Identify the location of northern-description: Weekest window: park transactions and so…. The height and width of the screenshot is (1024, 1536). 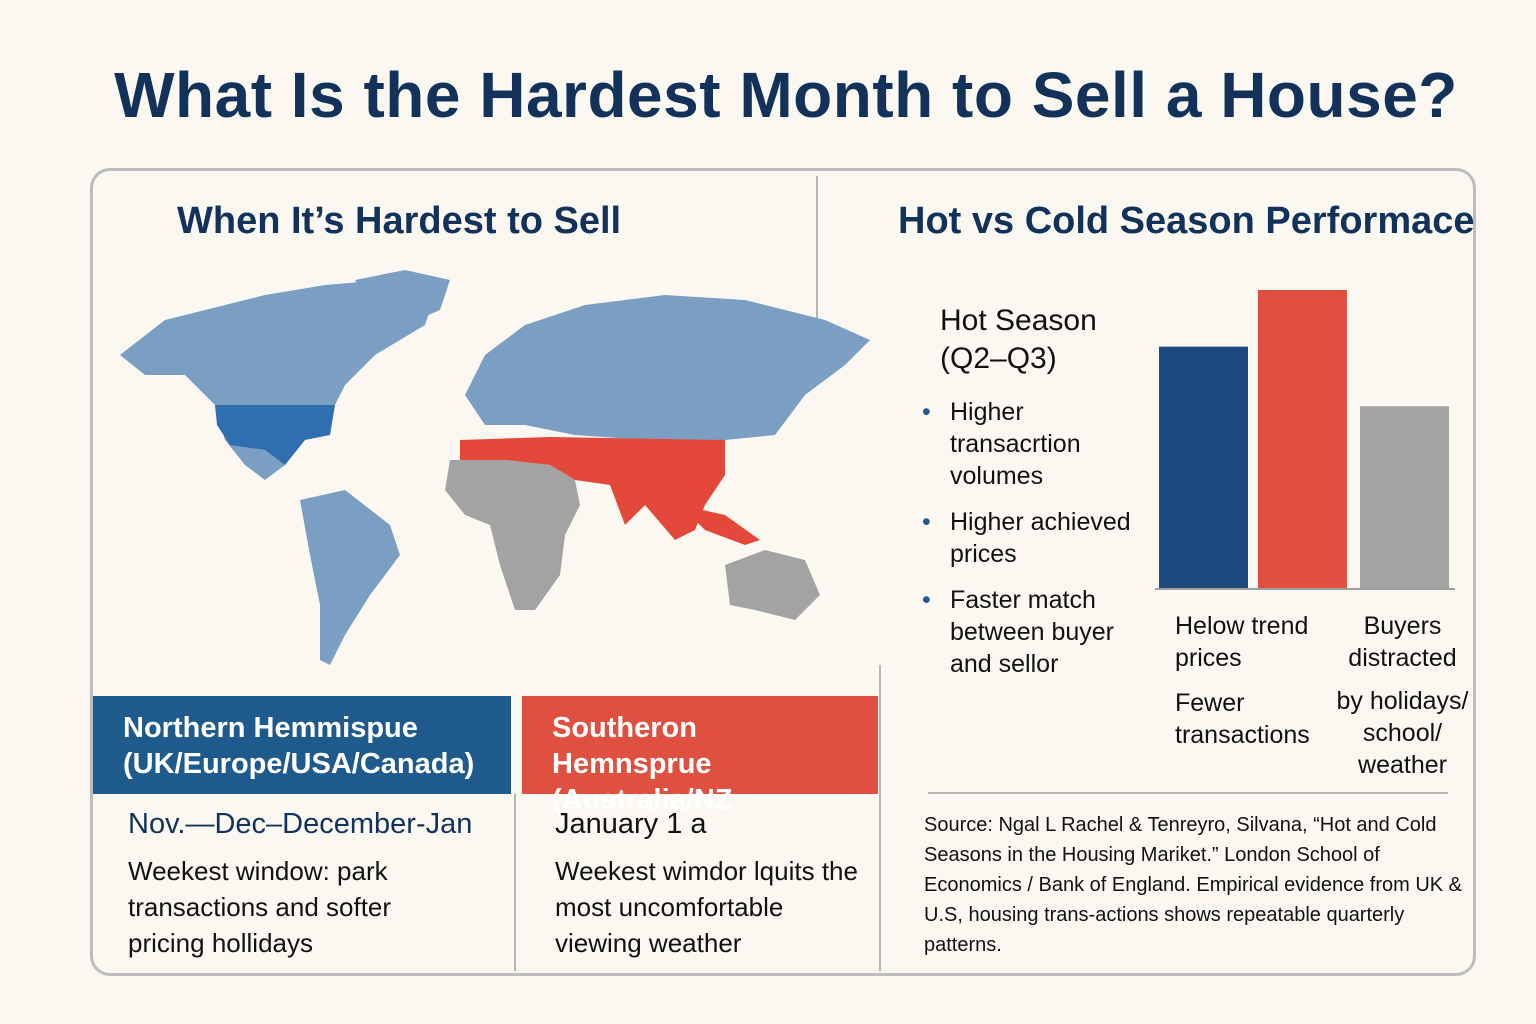
(260, 907).